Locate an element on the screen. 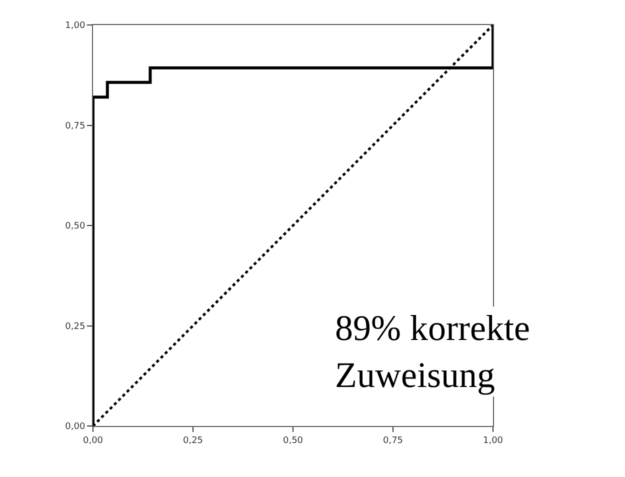  y-tick-label: 0,00 is located at coordinates (75, 427).